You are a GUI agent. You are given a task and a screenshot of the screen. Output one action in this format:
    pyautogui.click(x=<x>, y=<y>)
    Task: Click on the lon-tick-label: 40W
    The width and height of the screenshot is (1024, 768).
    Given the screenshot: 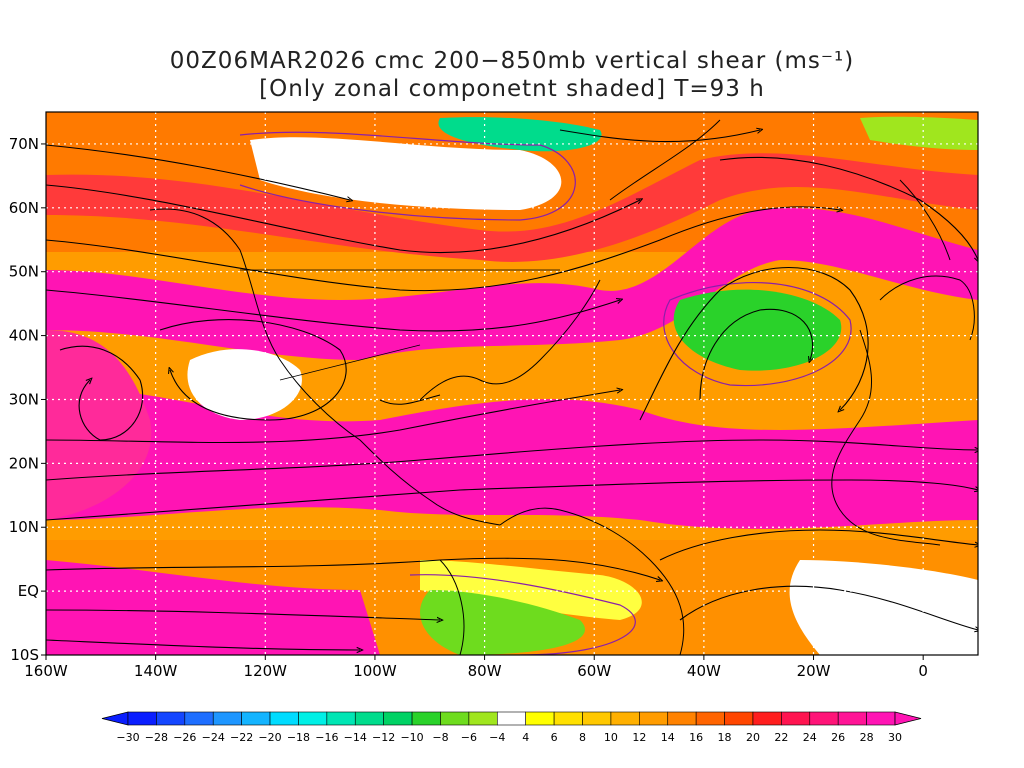 What is the action you would take?
    pyautogui.click(x=704, y=671)
    